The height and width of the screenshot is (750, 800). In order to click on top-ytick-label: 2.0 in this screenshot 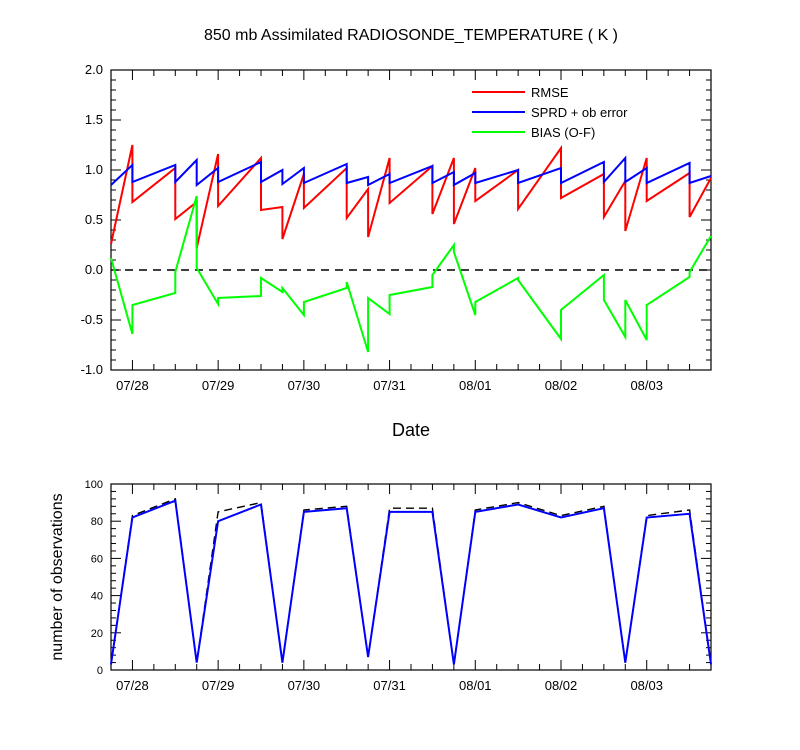, I will do `click(94, 69)`.